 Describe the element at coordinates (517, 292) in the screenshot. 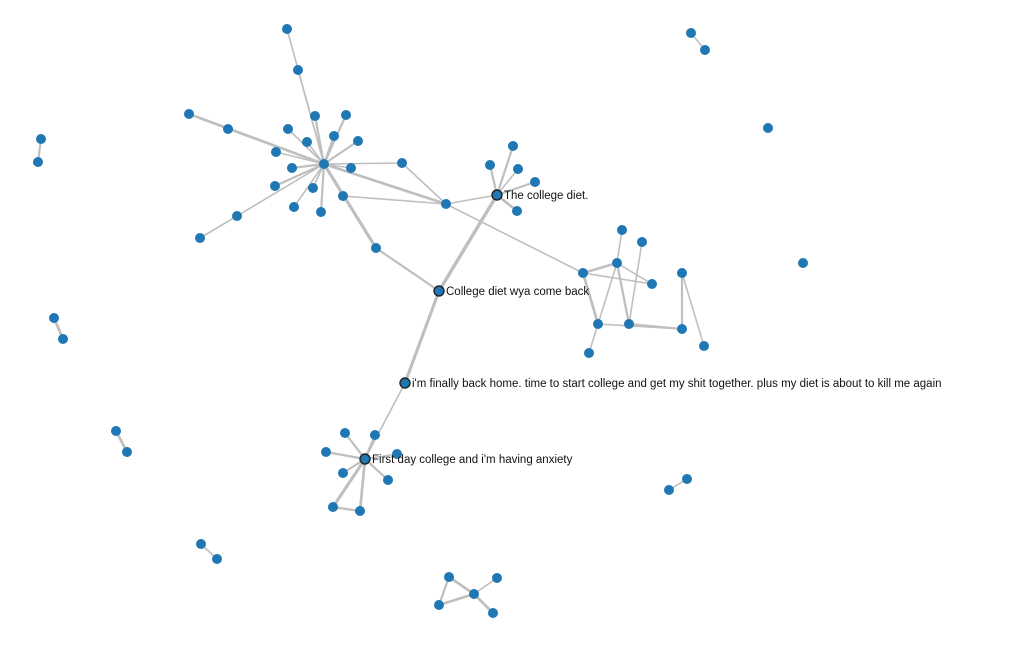

I see `node-label: College diet wya come back` at that location.